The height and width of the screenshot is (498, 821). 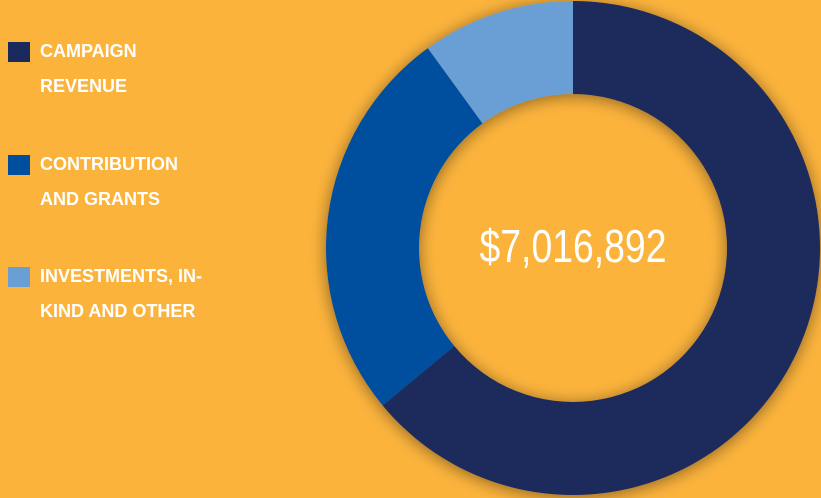 I want to click on center-label: $7,016,892, so click(x=573, y=246).